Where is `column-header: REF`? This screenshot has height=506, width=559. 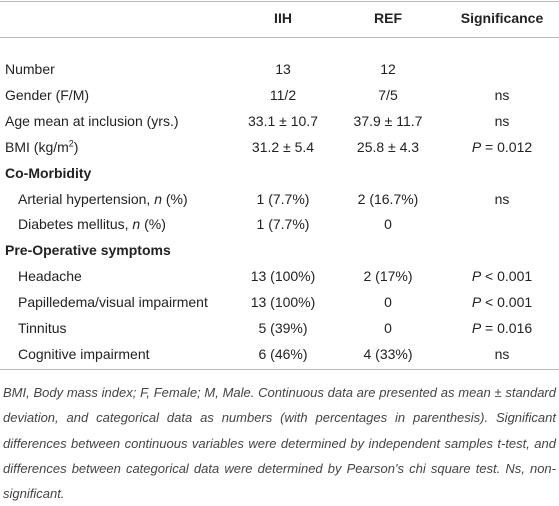
column-header: REF is located at coordinates (388, 18).